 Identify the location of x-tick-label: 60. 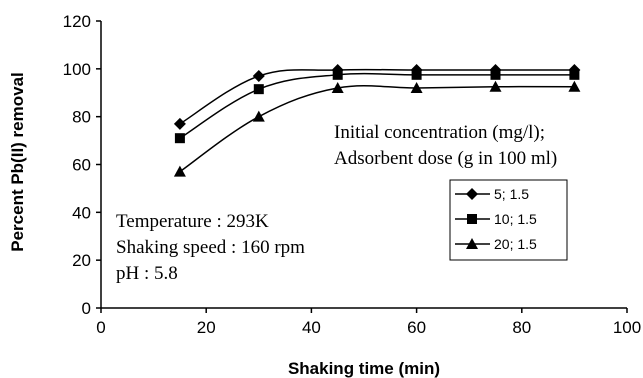
(416, 327).